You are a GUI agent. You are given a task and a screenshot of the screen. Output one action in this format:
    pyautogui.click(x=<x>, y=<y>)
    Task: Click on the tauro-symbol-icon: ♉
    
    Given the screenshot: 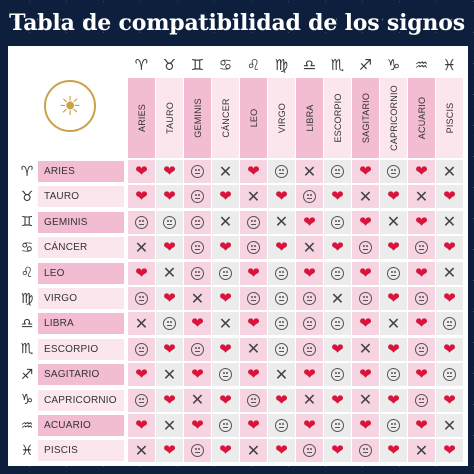 What is the action you would take?
    pyautogui.click(x=169, y=65)
    